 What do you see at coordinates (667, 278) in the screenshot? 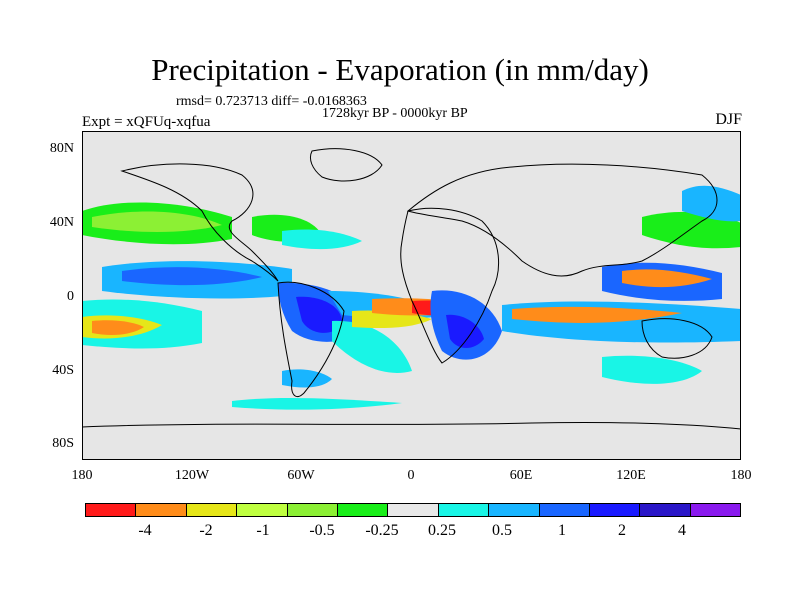
I see `field-wpac-orange` at bounding box center [667, 278].